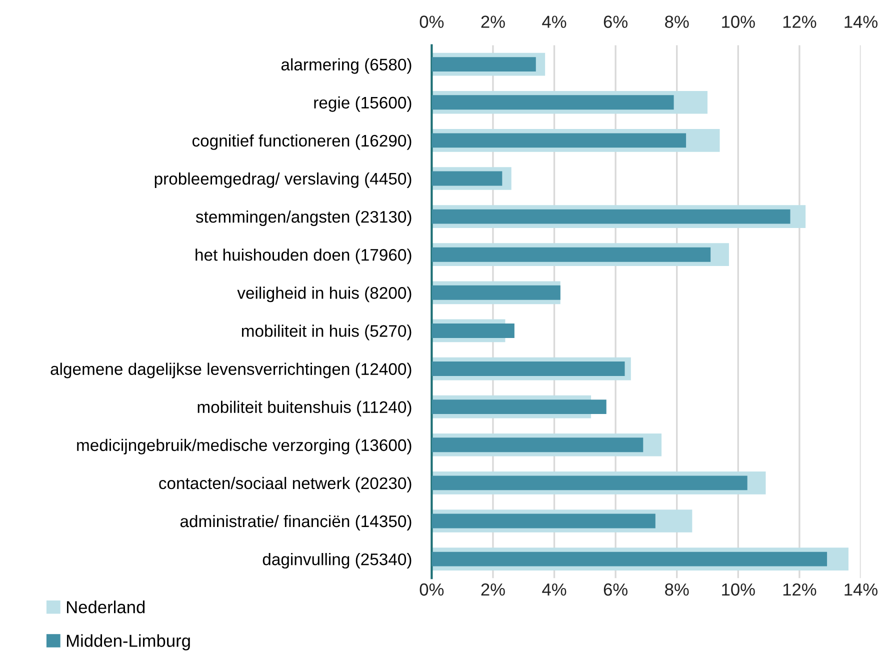 The image size is (881, 666). What do you see at coordinates (677, 22) in the screenshot?
I see `x2-tick-label: 8%` at bounding box center [677, 22].